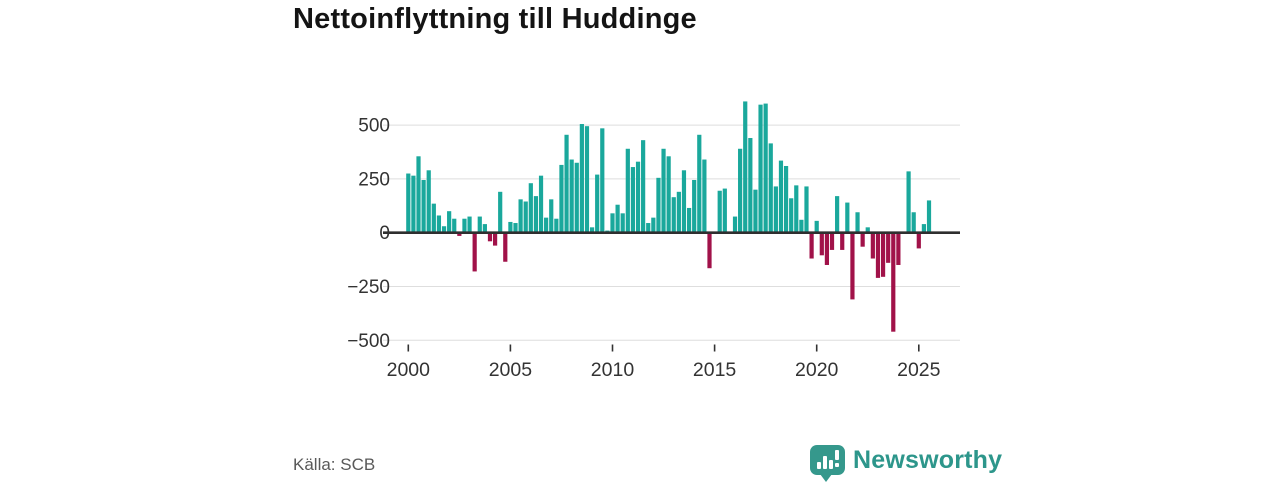 The width and height of the screenshot is (1280, 482). What do you see at coordinates (819, 465) in the screenshot?
I see `icon-bar-small` at bounding box center [819, 465].